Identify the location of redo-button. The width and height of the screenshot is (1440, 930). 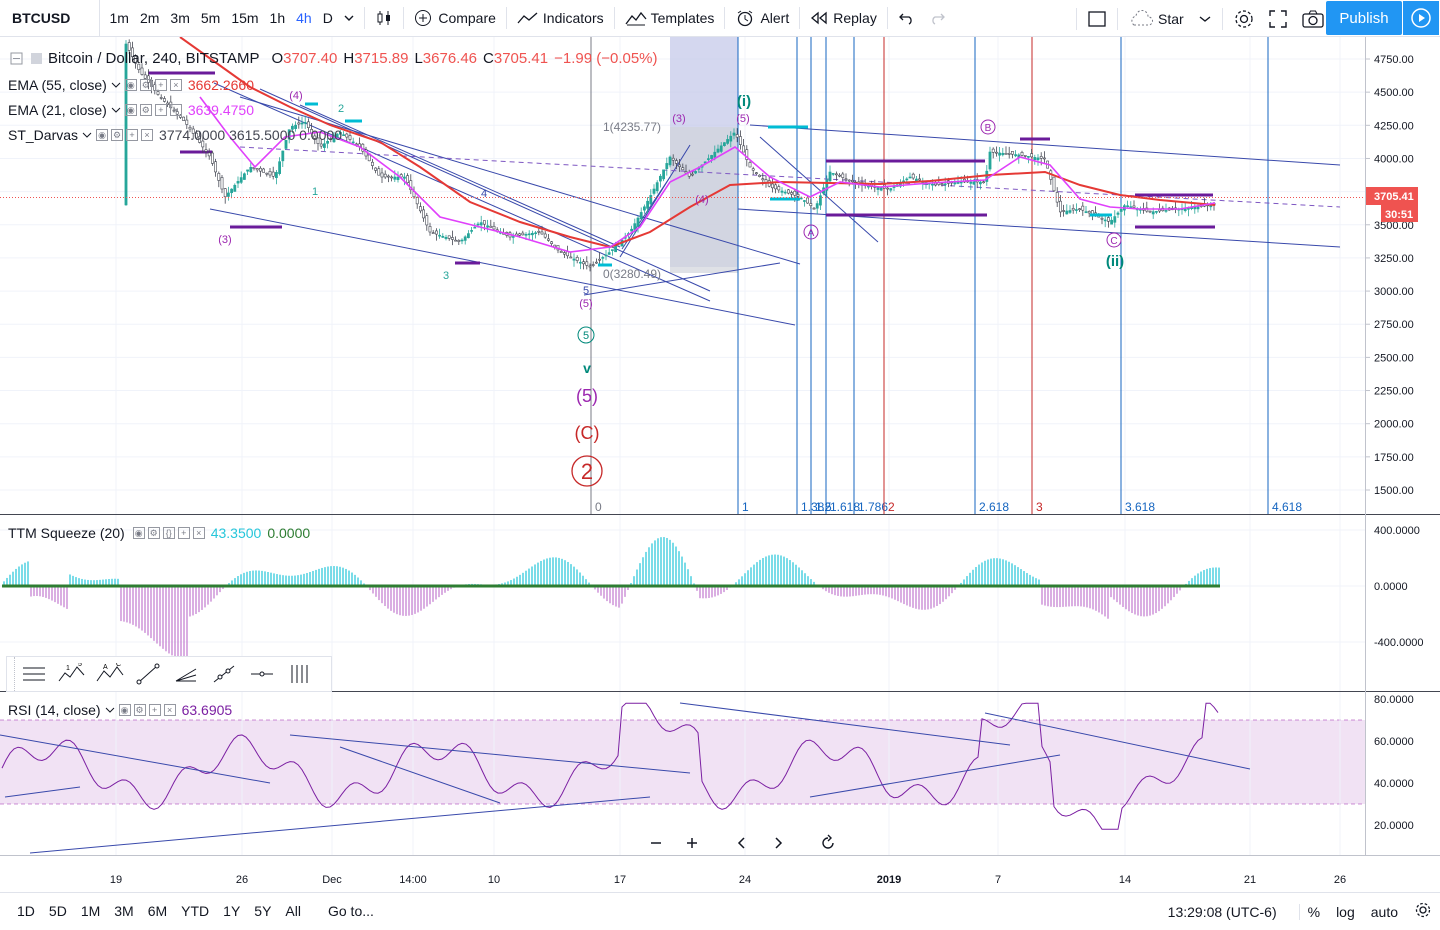
(937, 18).